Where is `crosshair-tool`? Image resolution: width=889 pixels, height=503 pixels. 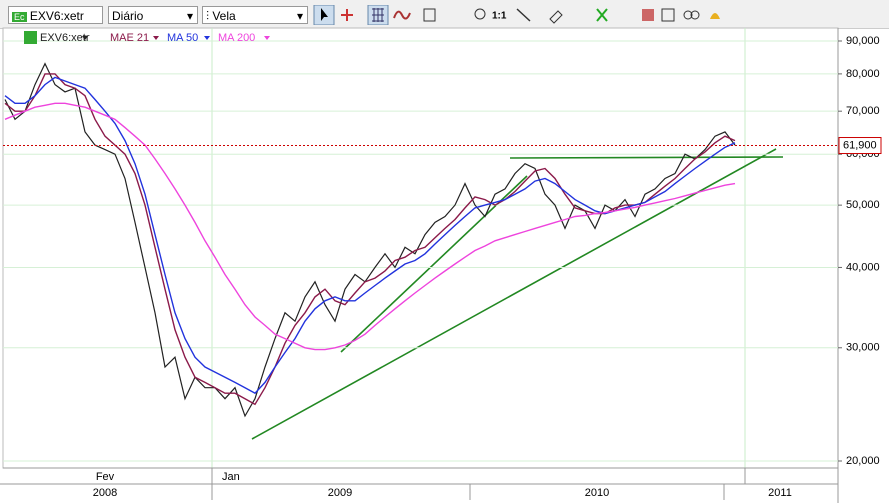
crosshair-tool is located at coordinates (347, 15).